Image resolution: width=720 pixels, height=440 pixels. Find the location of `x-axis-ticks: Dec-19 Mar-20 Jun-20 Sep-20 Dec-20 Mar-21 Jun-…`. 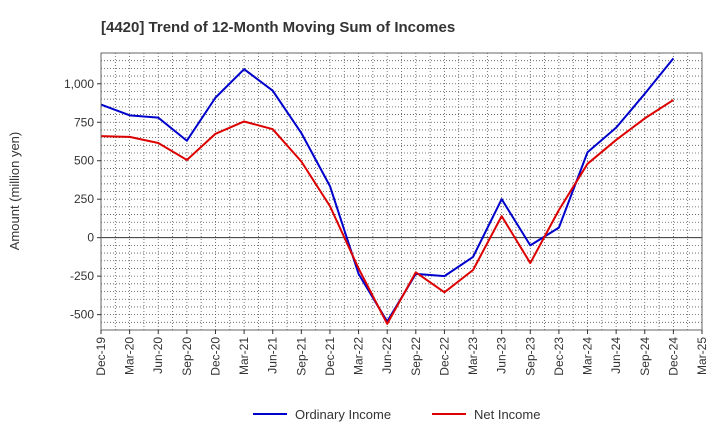

x-axis-ticks: Dec-19 Mar-20 Jun-20 Sep-20 Dec-20 Mar-21 Jun-… is located at coordinates (401, 353).